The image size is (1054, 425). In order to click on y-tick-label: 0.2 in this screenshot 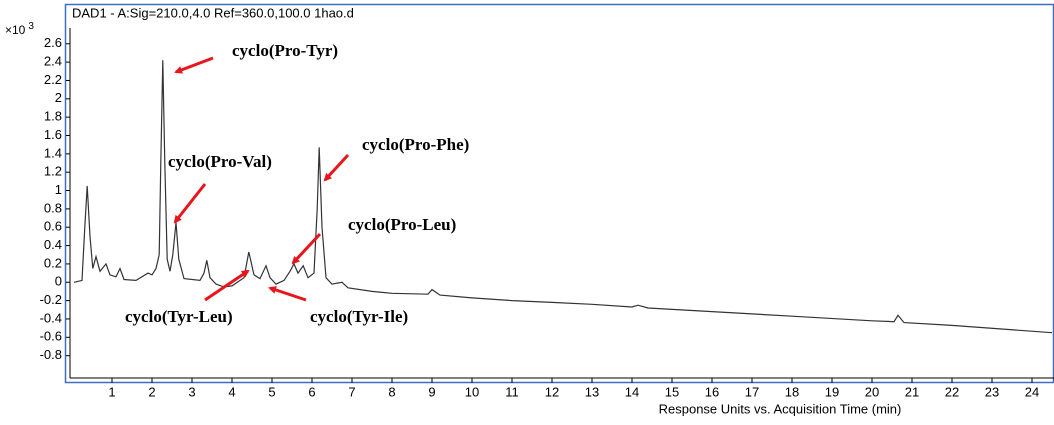, I will do `click(53, 262)`.